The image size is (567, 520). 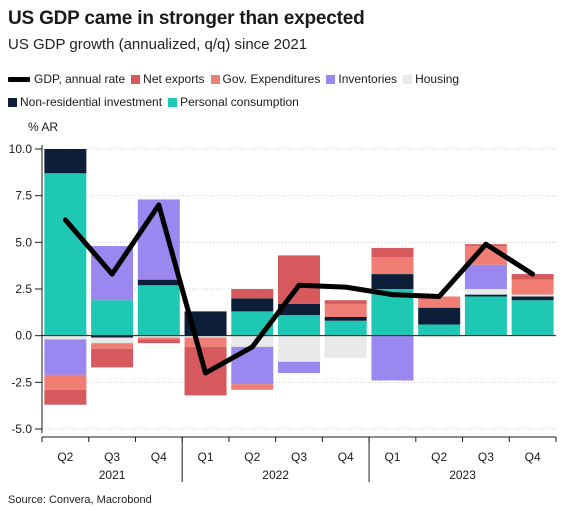 What do you see at coordinates (174, 79) in the screenshot?
I see `legend-label-net-exports: Net exports` at bounding box center [174, 79].